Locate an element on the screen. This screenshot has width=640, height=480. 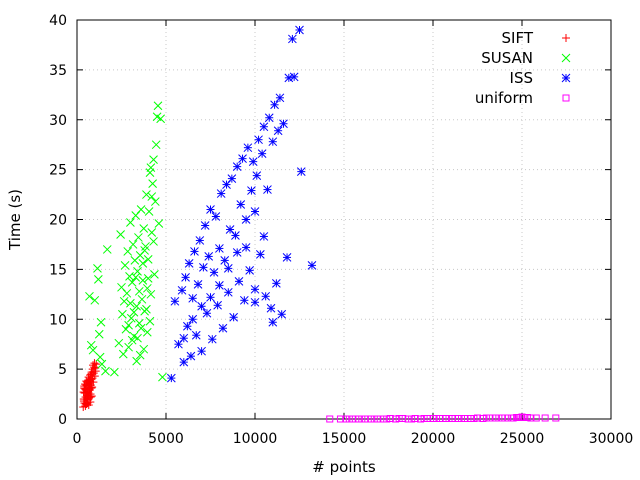
series-susan is located at coordinates (126, 241).